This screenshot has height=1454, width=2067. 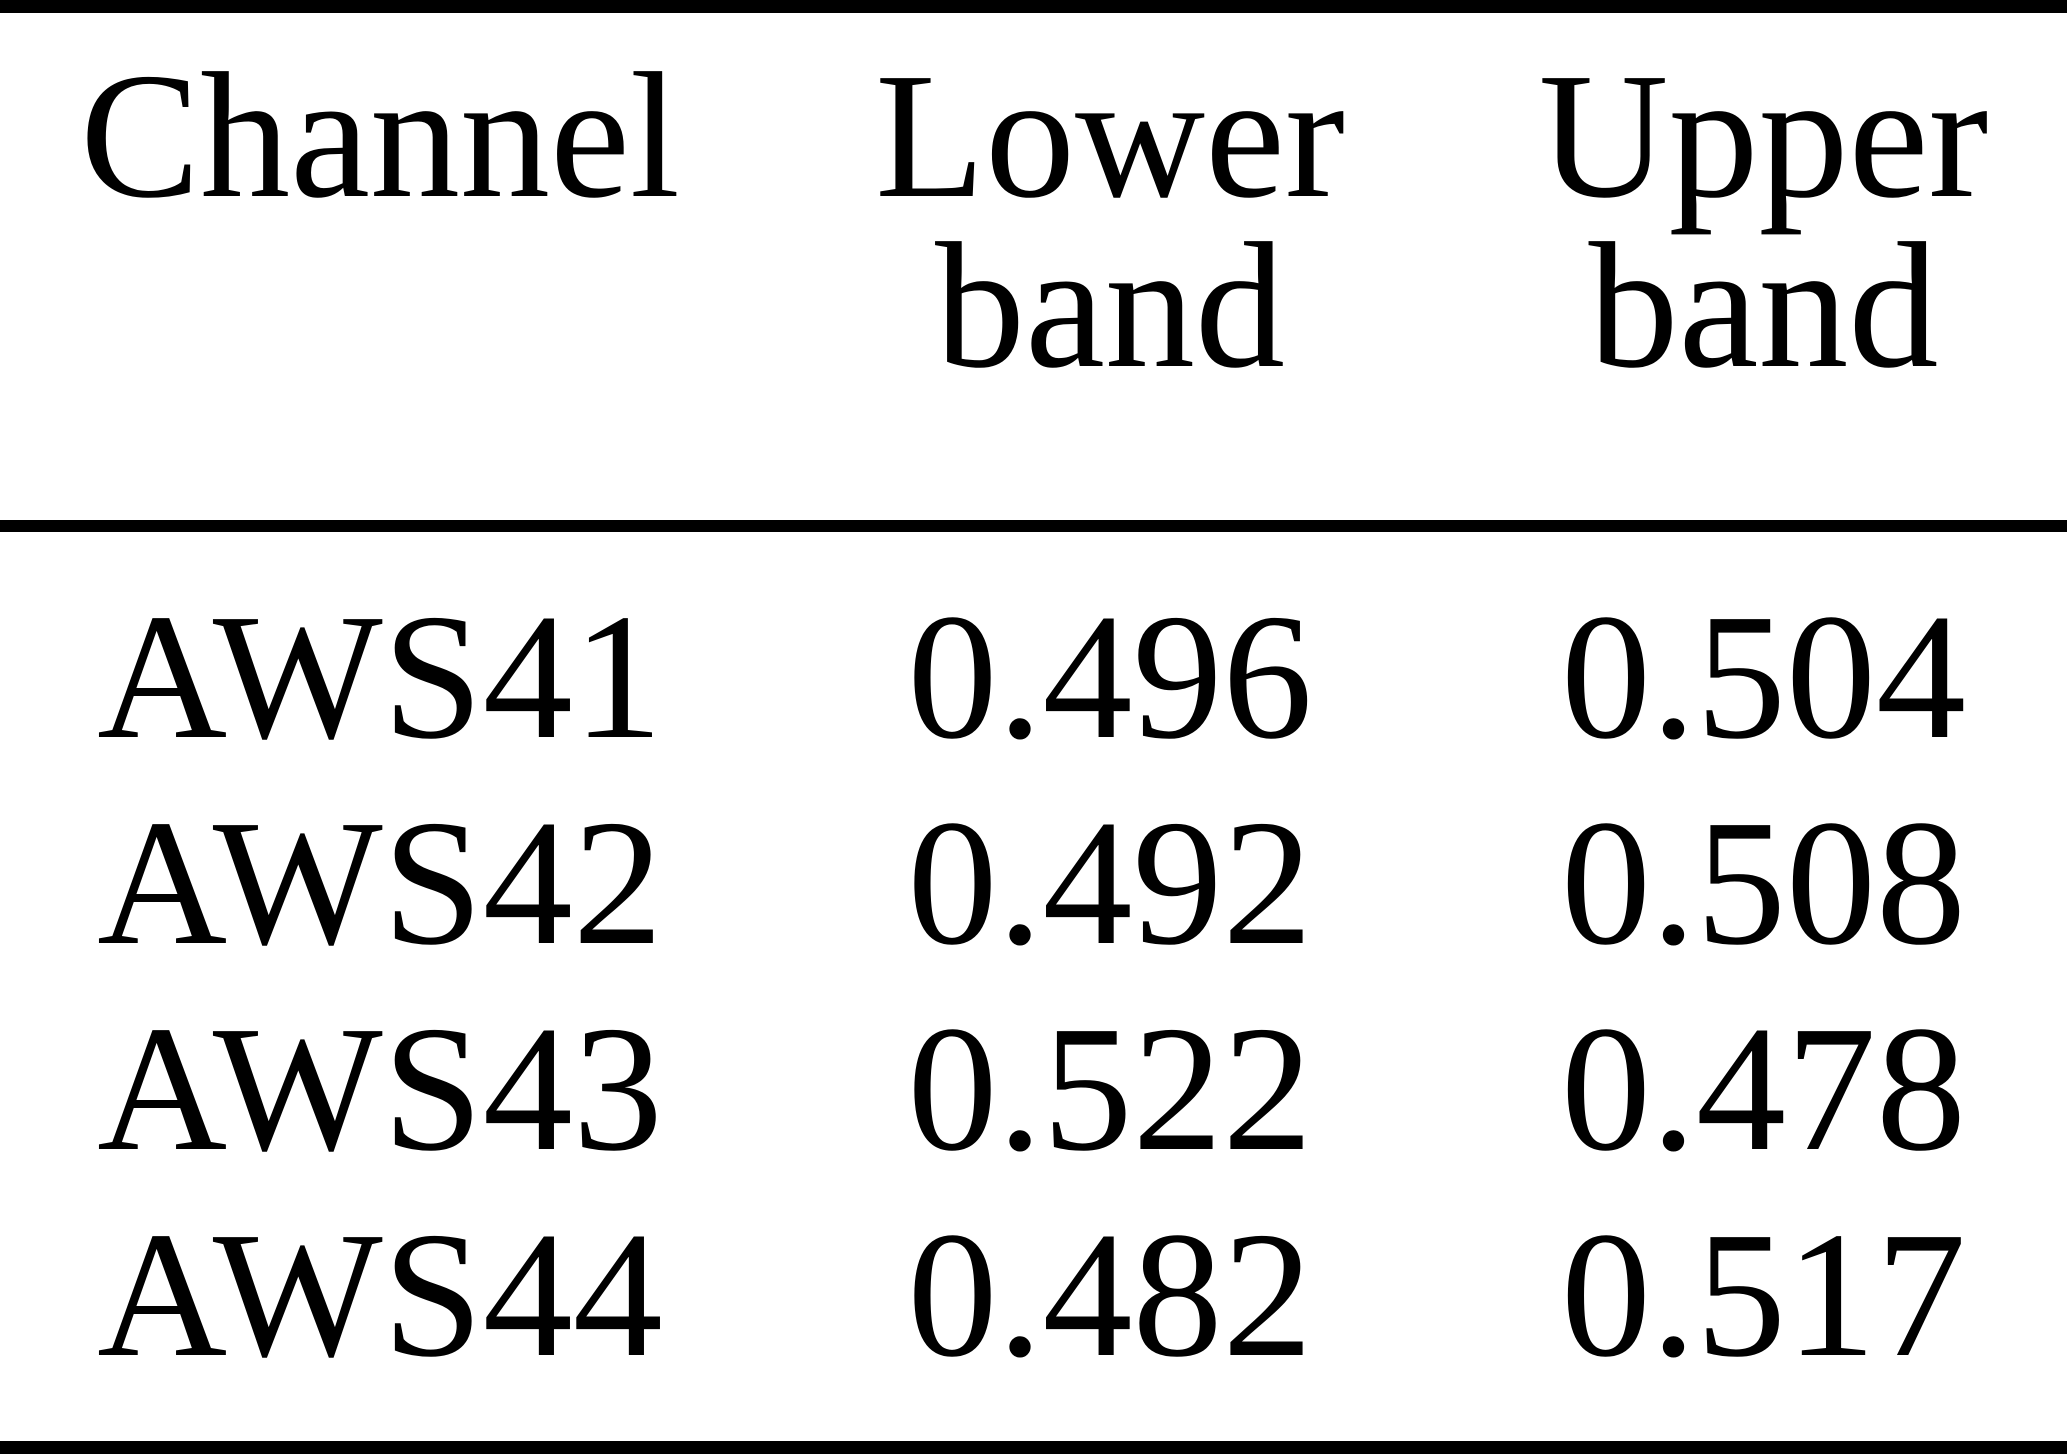 What do you see at coordinates (1110, 135) in the screenshot?
I see `column-header-lower-line1: Lower` at bounding box center [1110, 135].